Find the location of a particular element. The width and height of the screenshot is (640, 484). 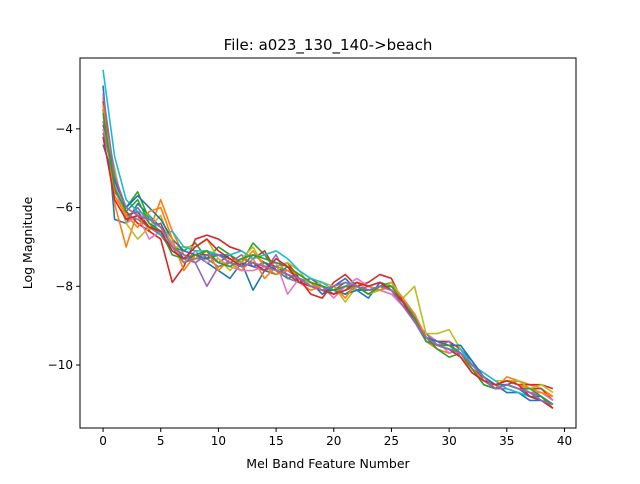

x-axis-label: Mel Band Feature Number is located at coordinates (328, 463).